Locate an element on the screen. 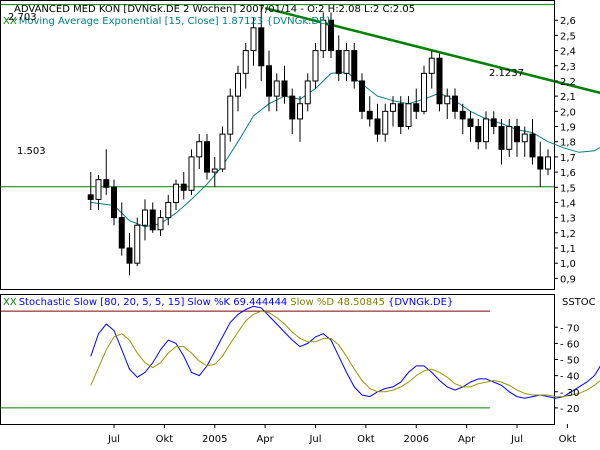  x-tick-label: 2005 is located at coordinates (214, 439).